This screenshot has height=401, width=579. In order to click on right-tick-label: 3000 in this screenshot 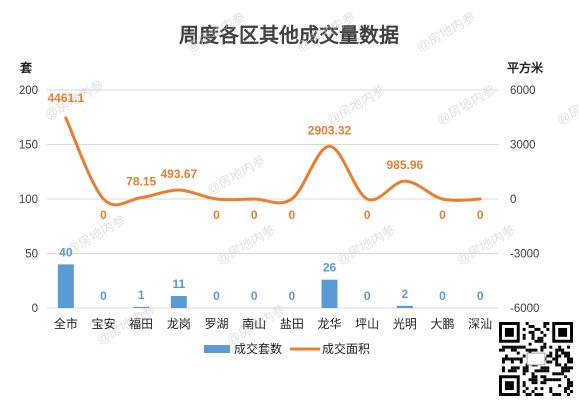, I will do `click(523, 146)`.